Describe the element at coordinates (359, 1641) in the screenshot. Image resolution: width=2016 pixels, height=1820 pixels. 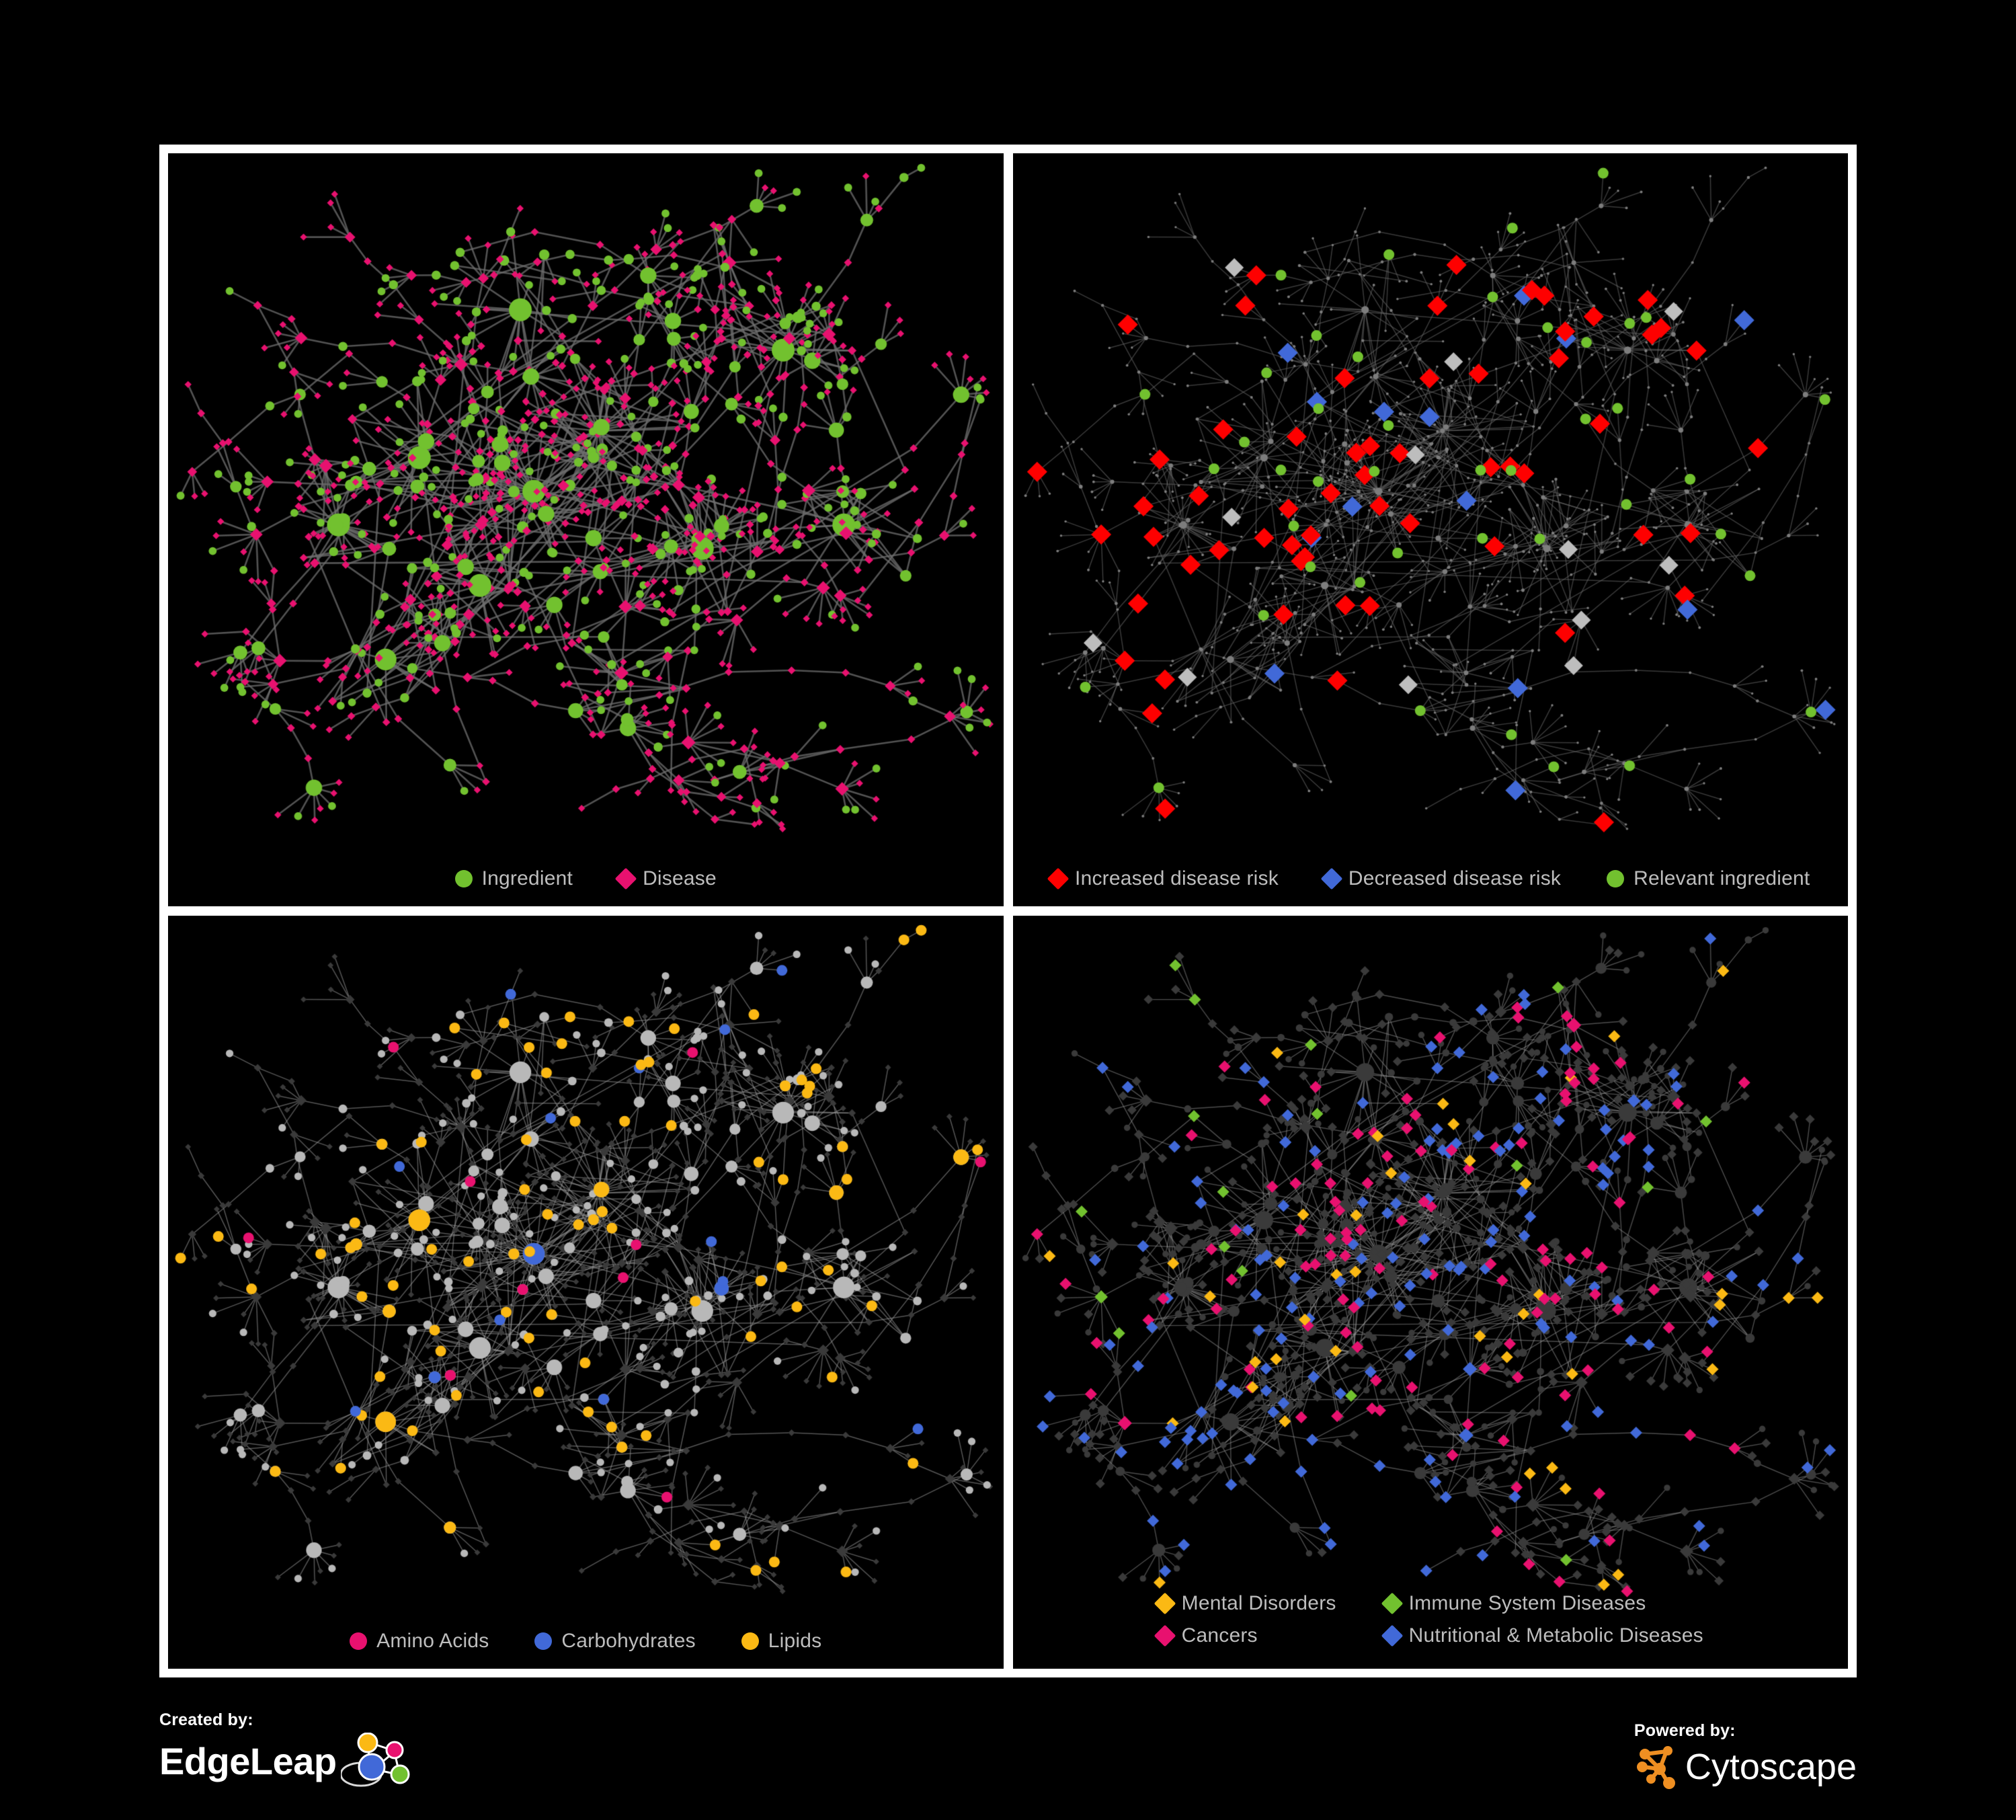
I see `pink-circle-icon` at that location.